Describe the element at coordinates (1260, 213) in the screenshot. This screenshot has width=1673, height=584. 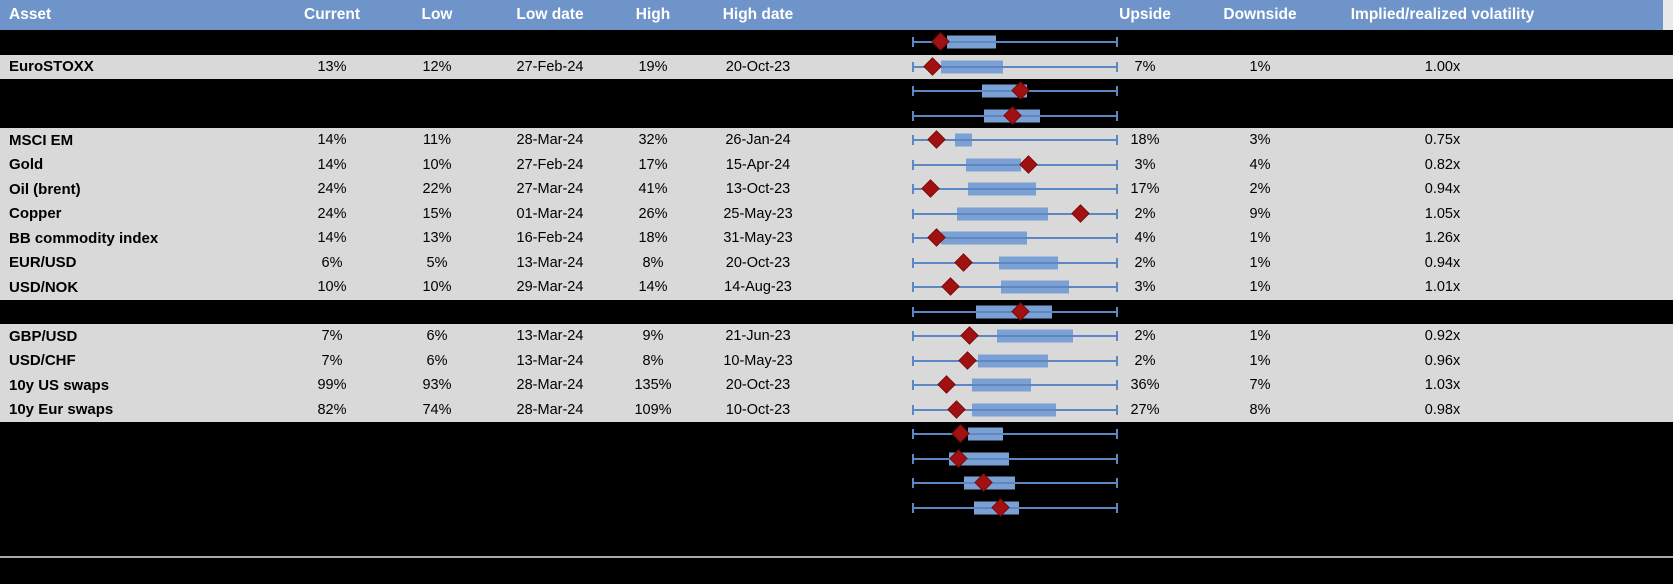
I see `downside-cell: 9%` at that location.